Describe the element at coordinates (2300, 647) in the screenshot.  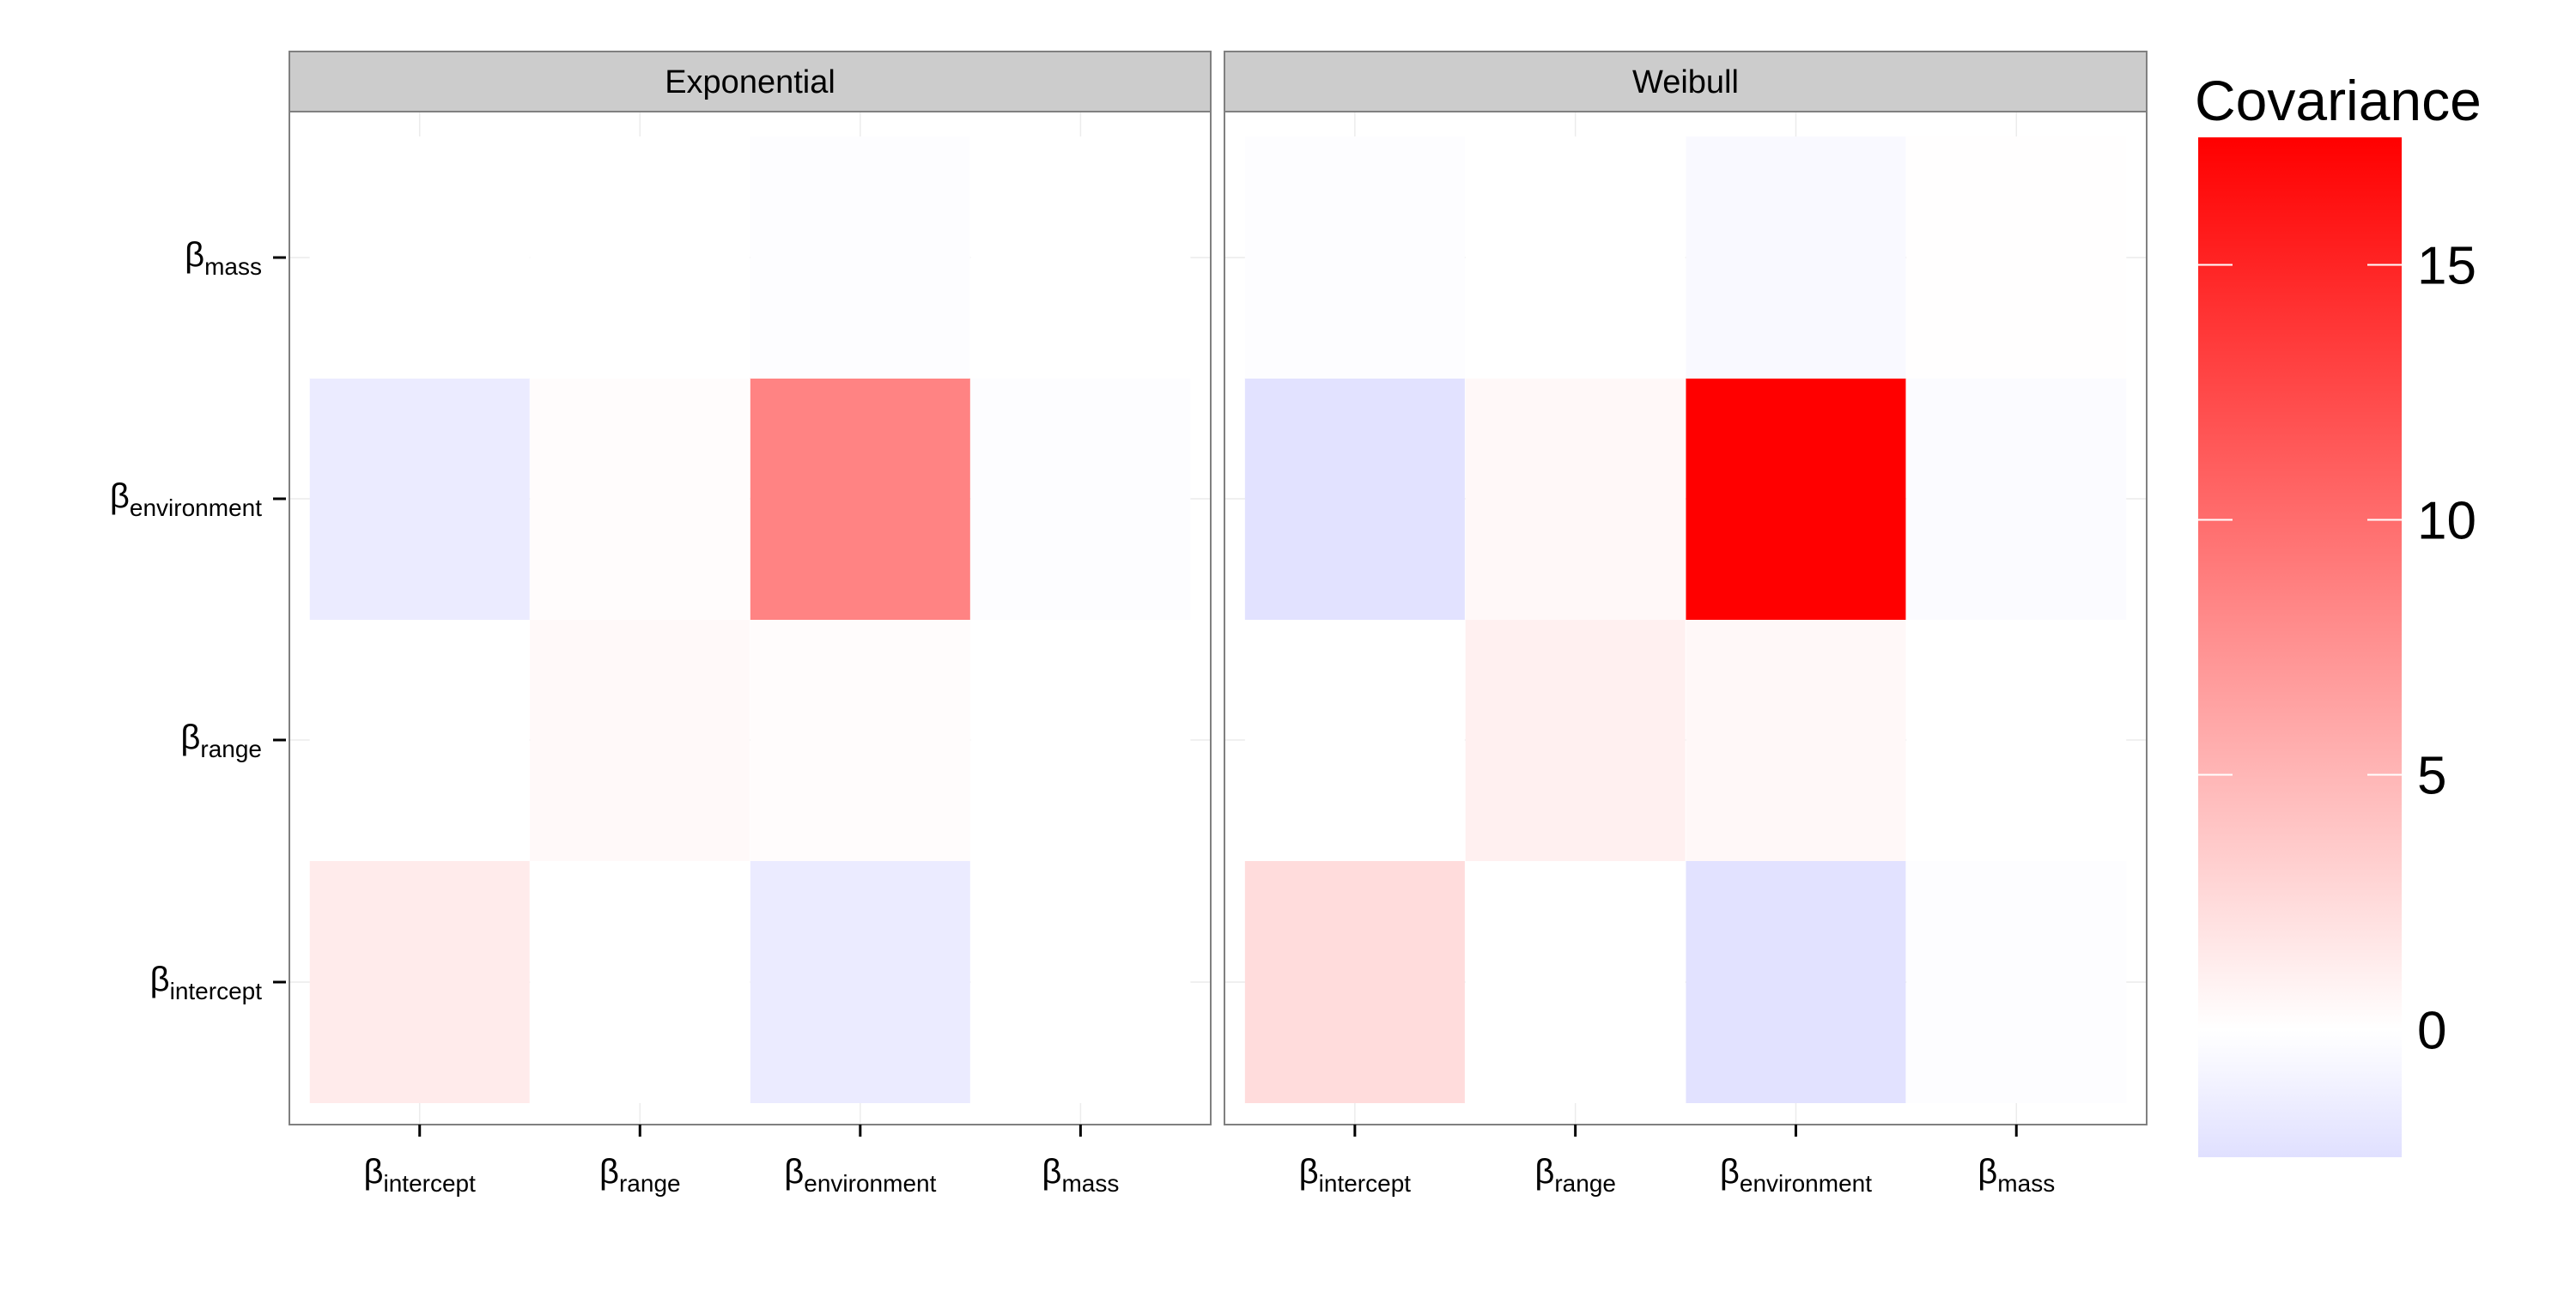
I see `legend-colorbar` at that location.